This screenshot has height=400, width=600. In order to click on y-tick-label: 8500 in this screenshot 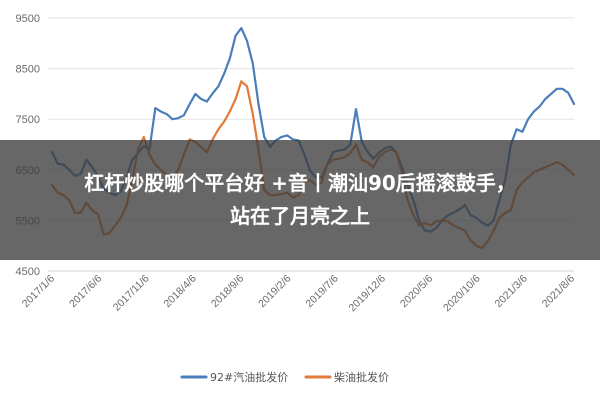, I will do `click(28, 70)`.